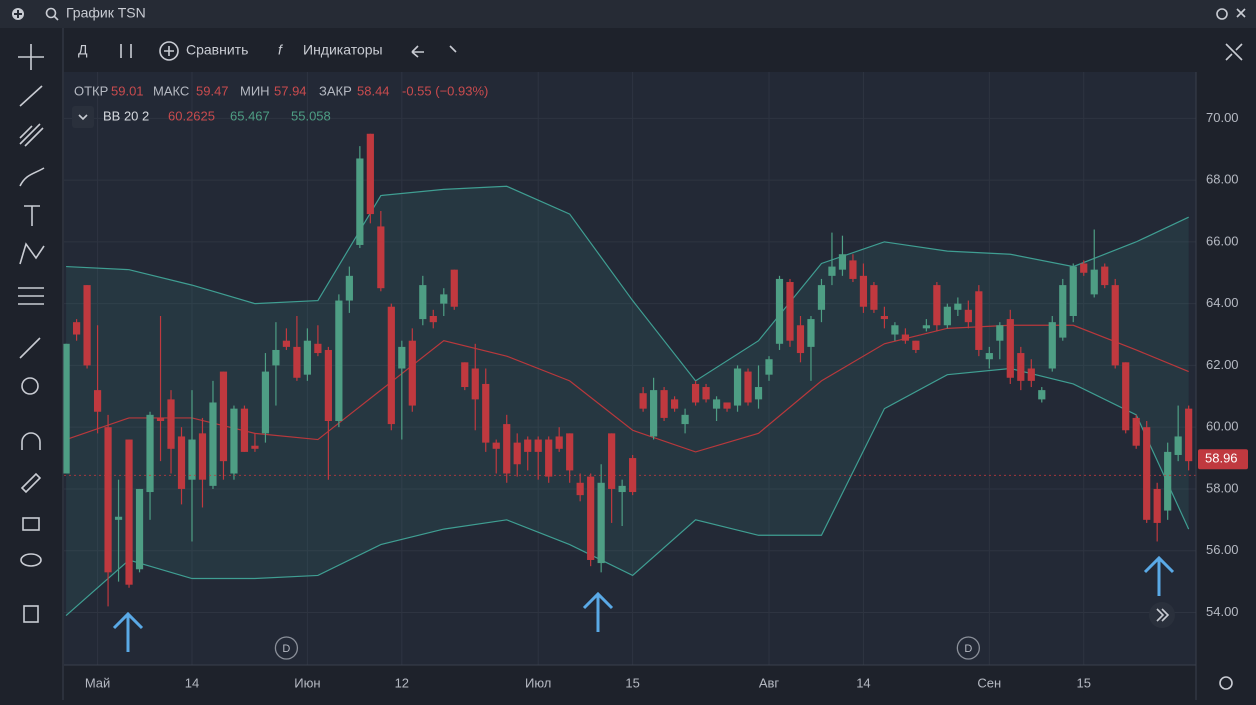 The height and width of the screenshot is (705, 1256). Describe the element at coordinates (83, 50) in the screenshot. I see `interval-button: Д` at that location.